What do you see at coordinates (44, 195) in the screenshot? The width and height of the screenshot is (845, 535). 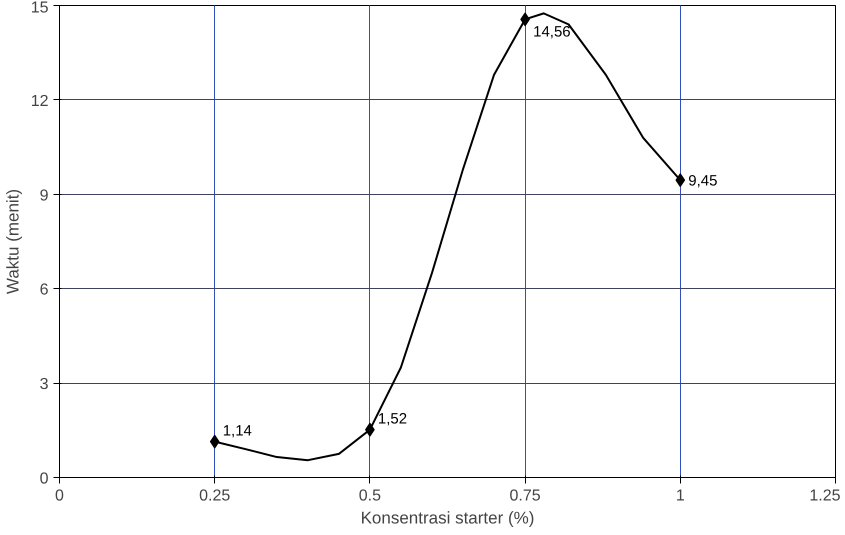 I see `y-tick-label: 9` at bounding box center [44, 195].